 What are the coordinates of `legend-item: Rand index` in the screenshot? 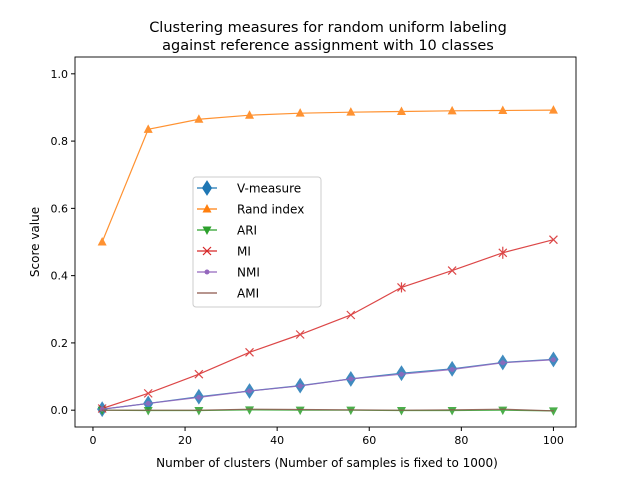 It's located at (250, 210).